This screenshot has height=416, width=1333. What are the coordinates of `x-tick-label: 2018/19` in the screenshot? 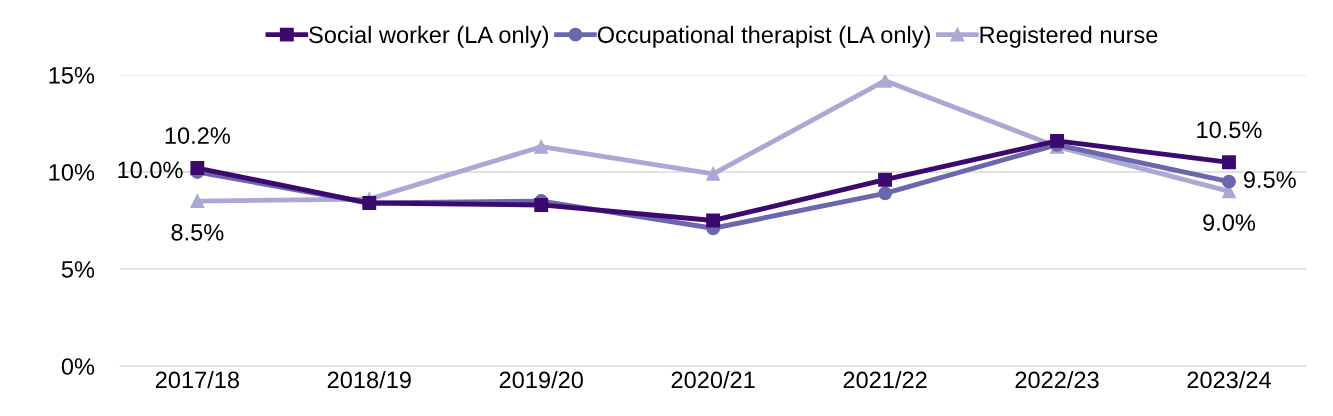 It's located at (369, 379).